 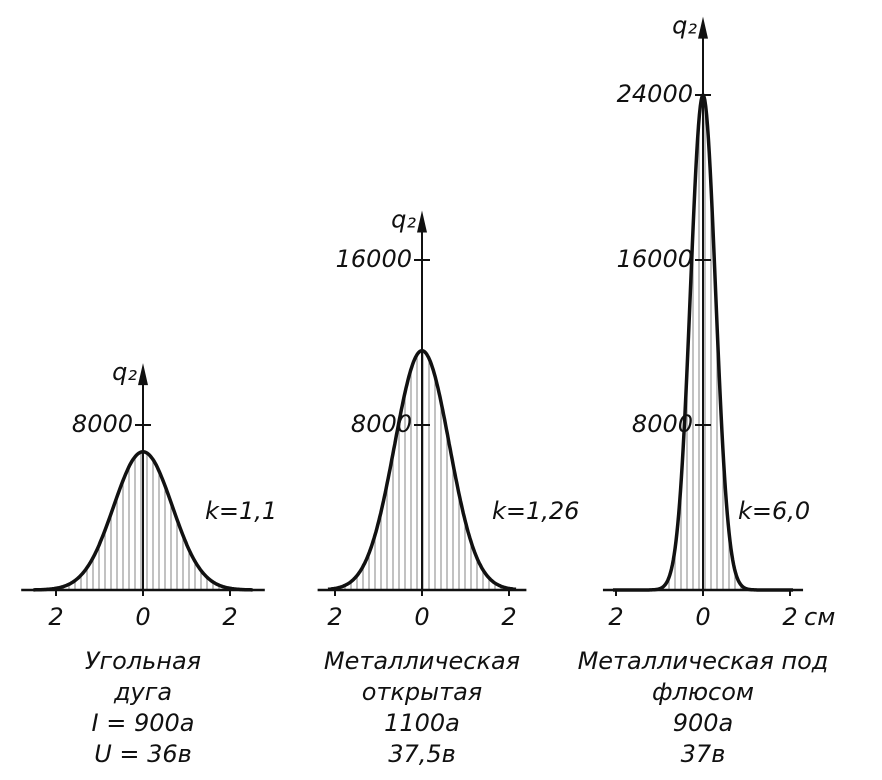 I want to click on caption: Металлическая, so click(x=422, y=661).